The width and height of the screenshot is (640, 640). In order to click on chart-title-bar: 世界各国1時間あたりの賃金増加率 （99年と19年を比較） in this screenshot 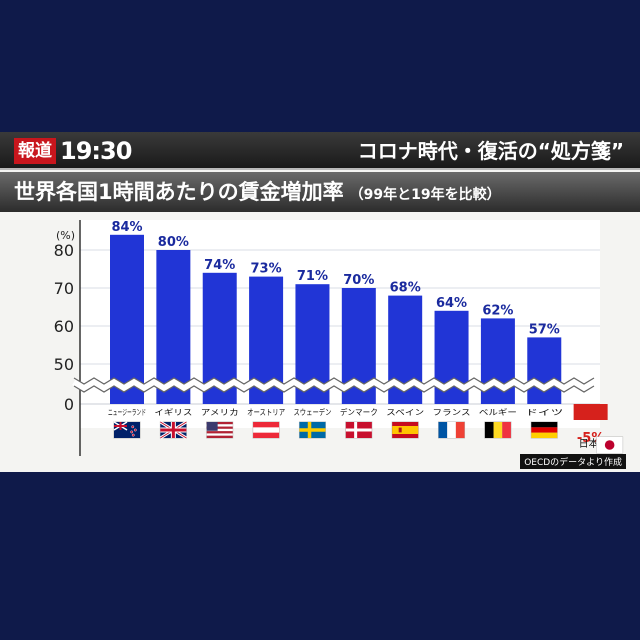, I will do `click(320, 192)`.